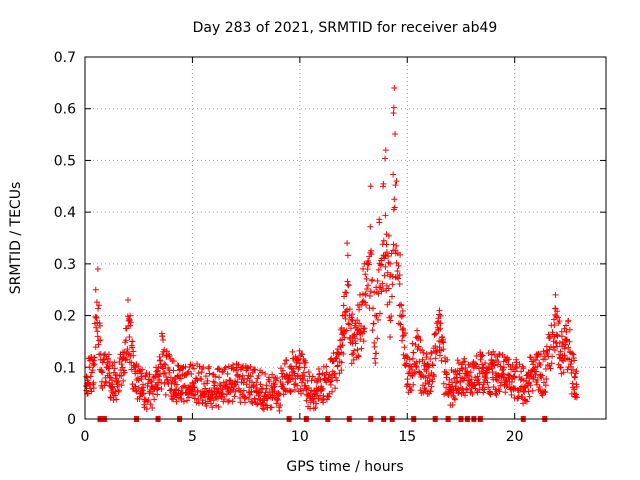 The image size is (640, 480). Describe the element at coordinates (65, 317) in the screenshot. I see `y-tick-label: 0.2` at that location.